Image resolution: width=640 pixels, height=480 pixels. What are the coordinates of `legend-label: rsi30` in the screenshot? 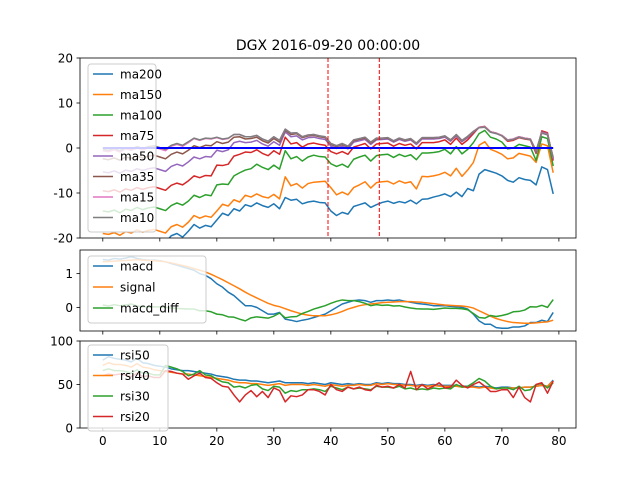 It's located at (135, 397).